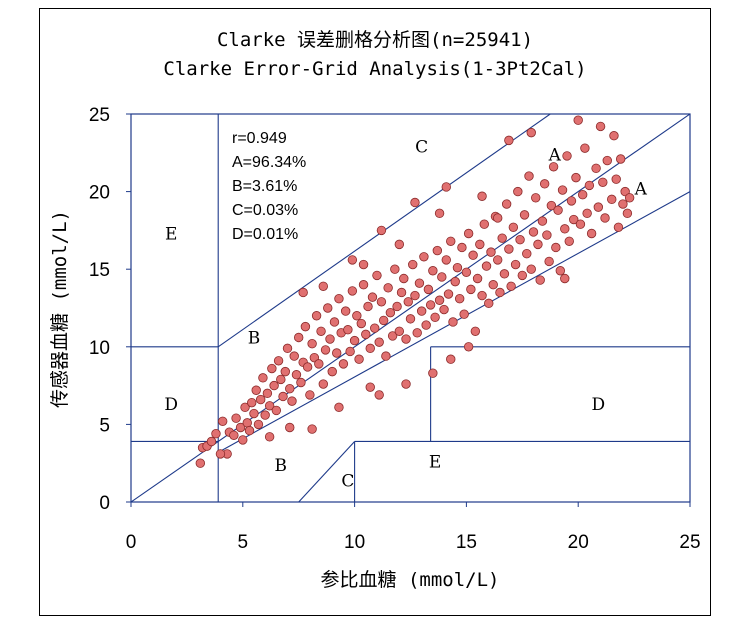 The image size is (750, 626). Describe the element at coordinates (599, 405) in the screenshot. I see `zone-label-d: D` at that location.